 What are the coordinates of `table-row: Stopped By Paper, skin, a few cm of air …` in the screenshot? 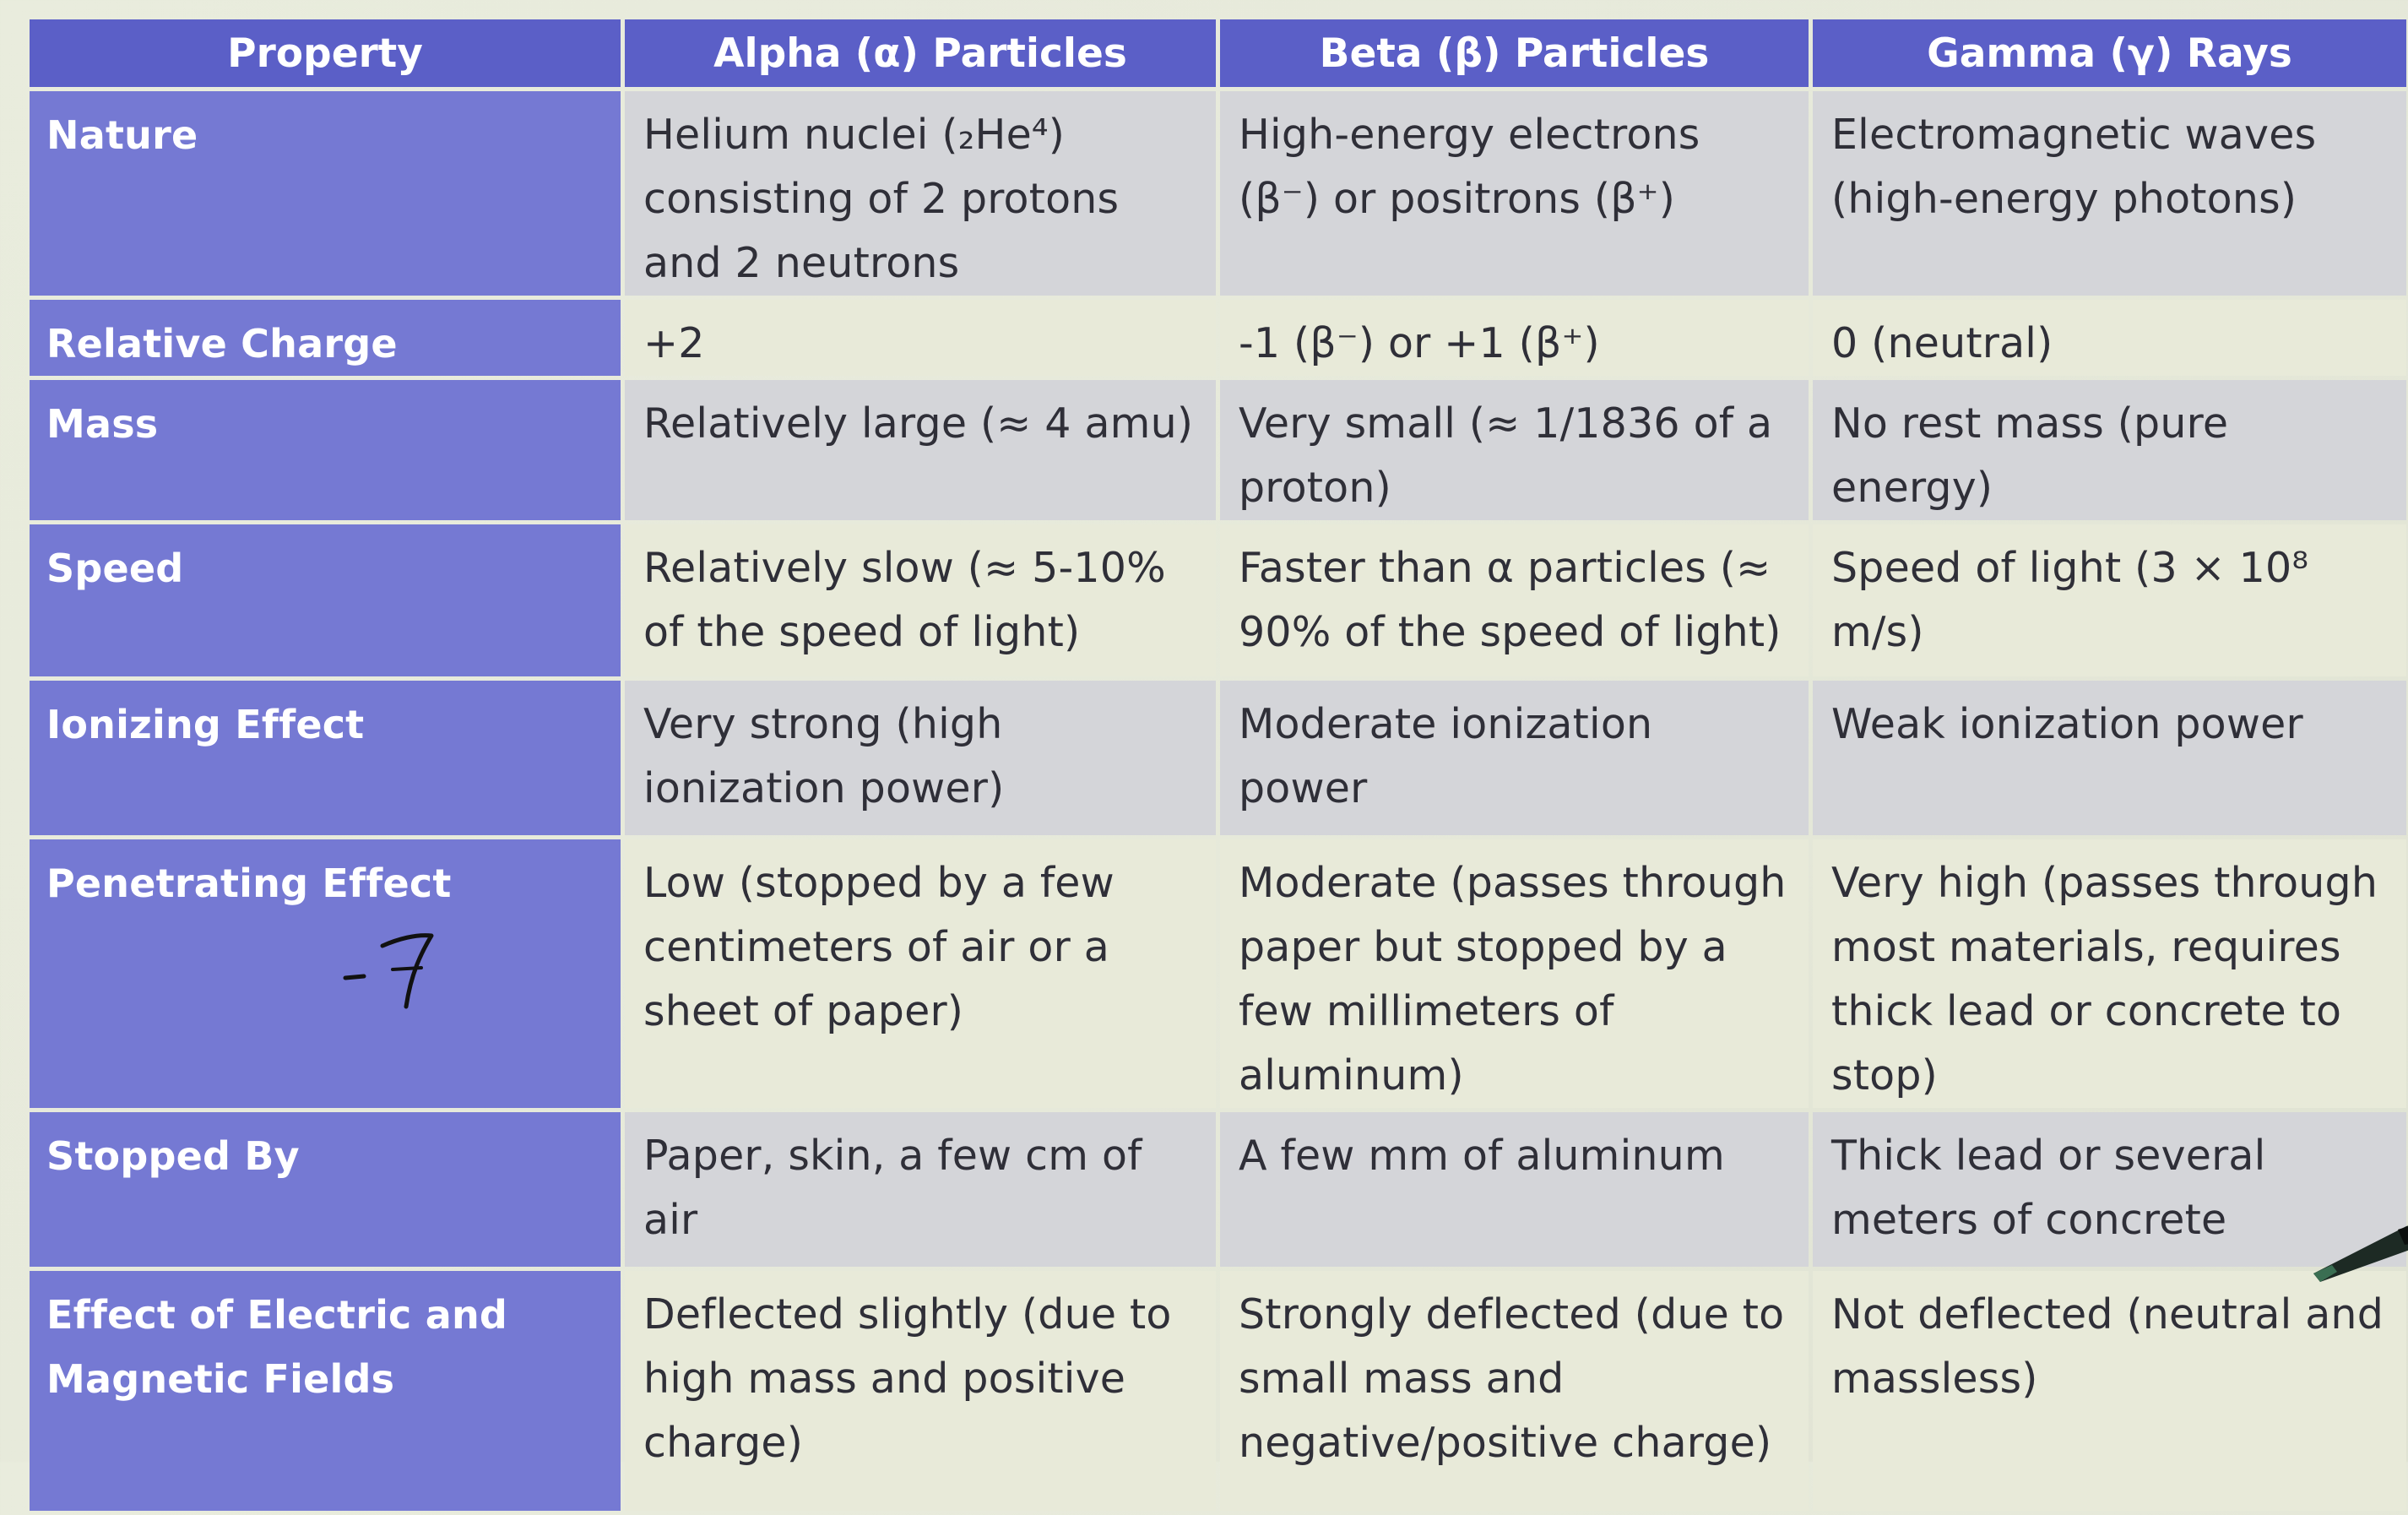 It's located at (1218, 1189).